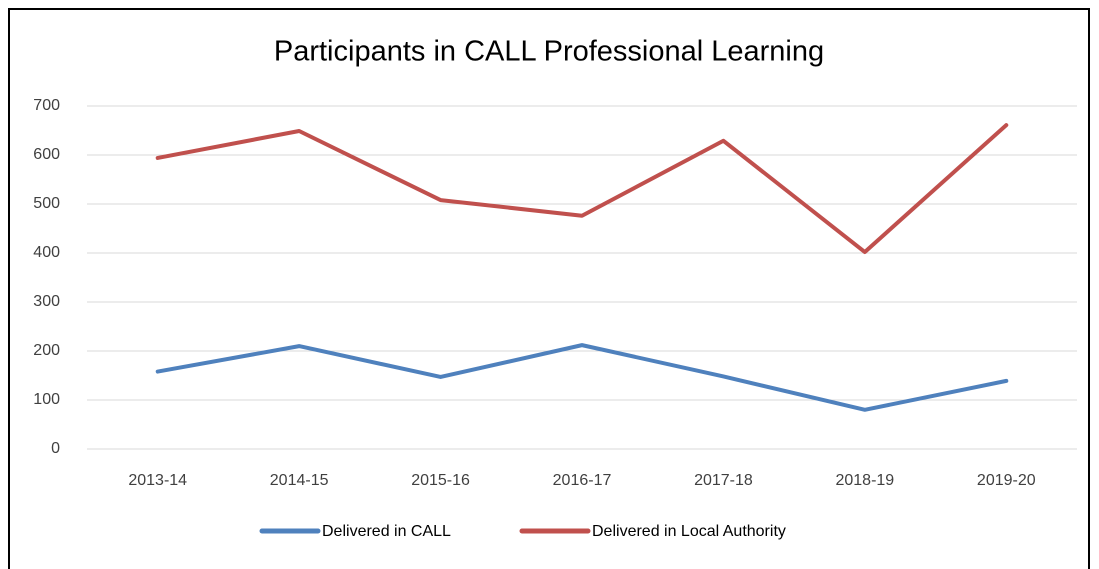 The width and height of the screenshot is (1099, 569). I want to click on legend-label: Delivered in CALL, so click(386, 531).